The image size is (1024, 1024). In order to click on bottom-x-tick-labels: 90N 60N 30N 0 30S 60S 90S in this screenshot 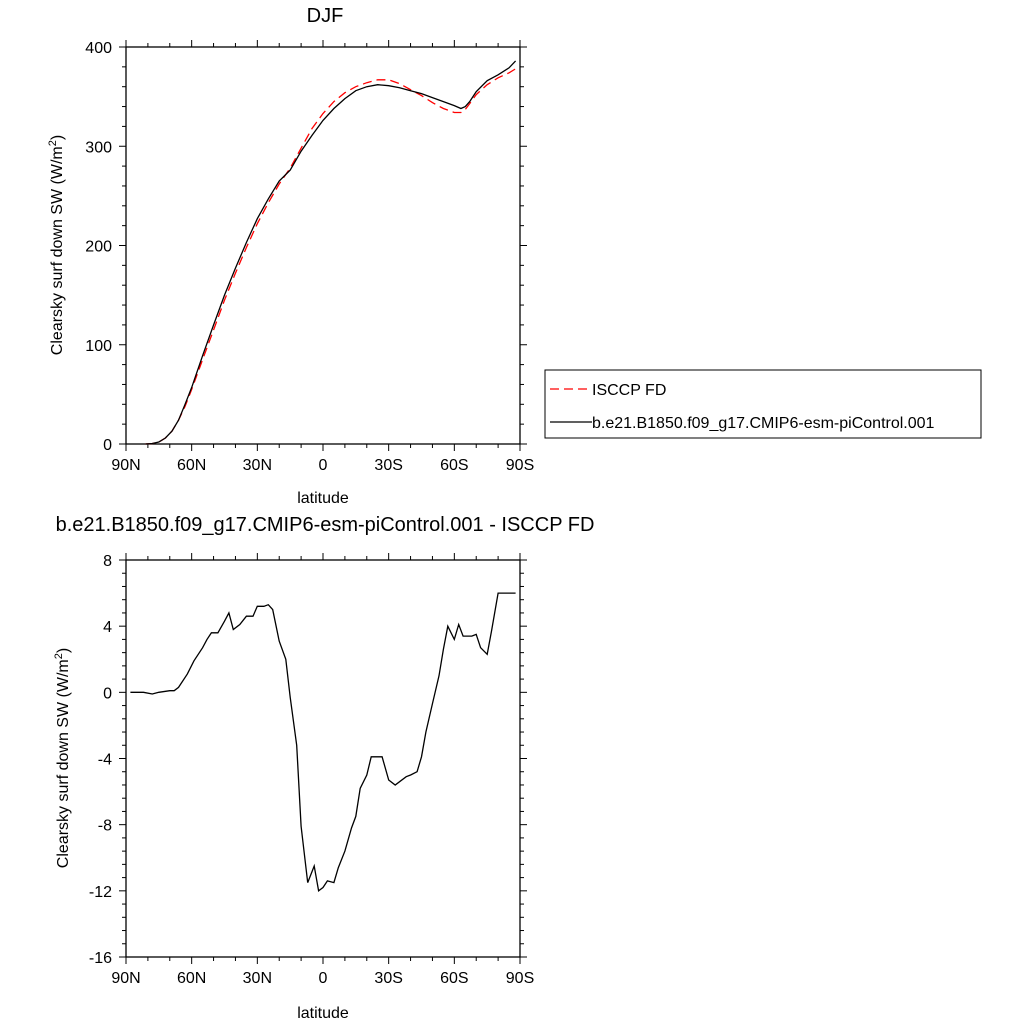, I will do `click(322, 978)`.